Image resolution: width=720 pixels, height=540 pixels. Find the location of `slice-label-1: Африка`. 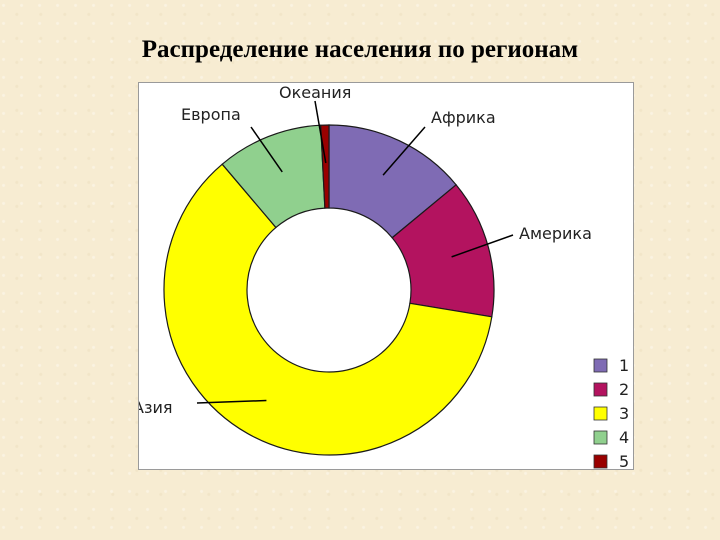

slice-label-1: Африка is located at coordinates (463, 117).